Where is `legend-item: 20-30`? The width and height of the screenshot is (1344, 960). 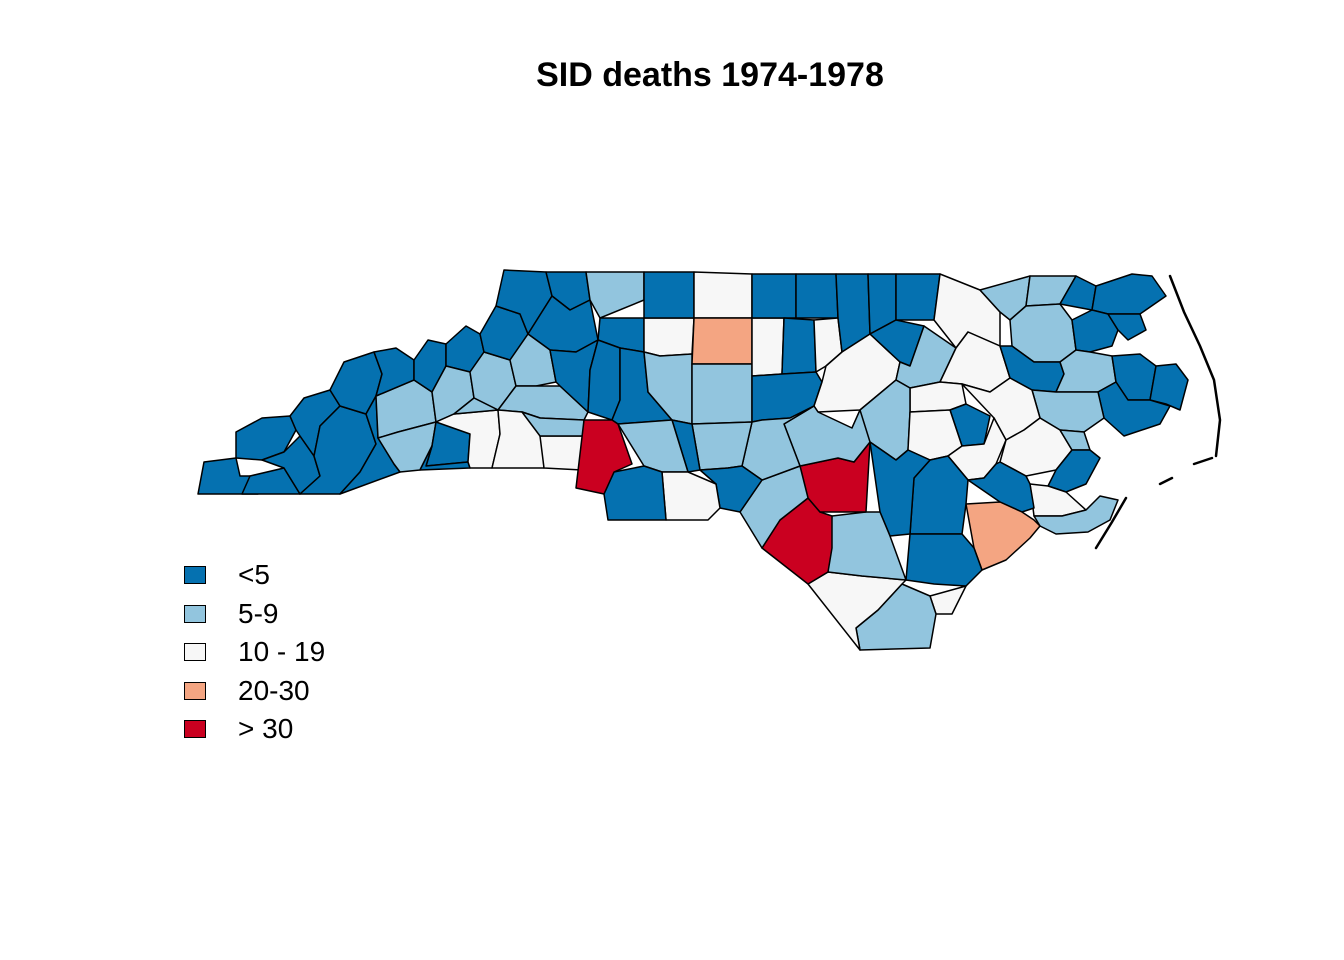 legend-item: 20-30 is located at coordinates (254, 691).